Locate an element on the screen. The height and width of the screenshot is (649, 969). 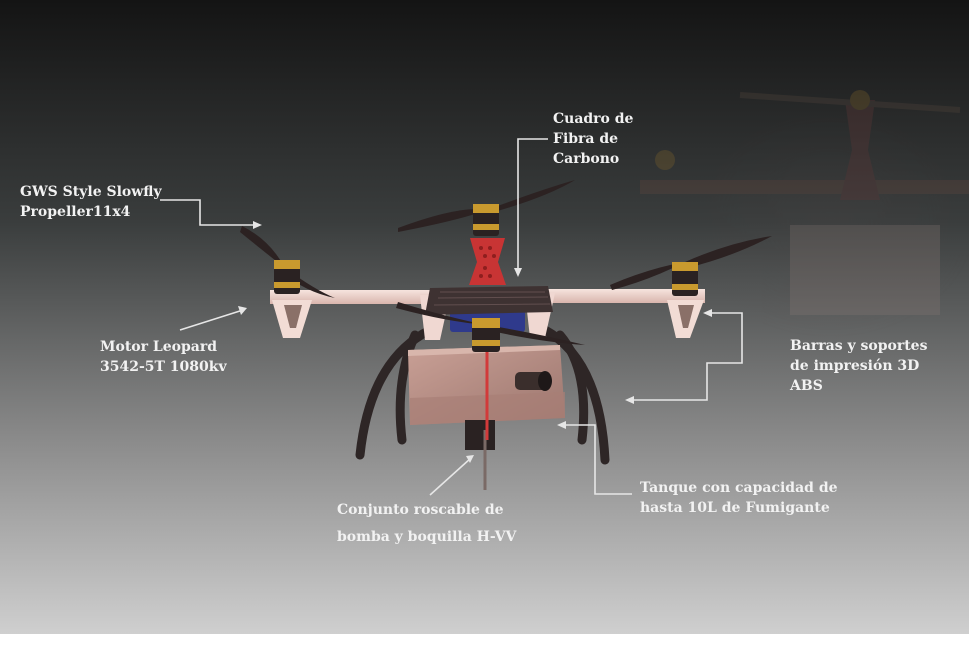
motor-front is located at coordinates (486, 335).